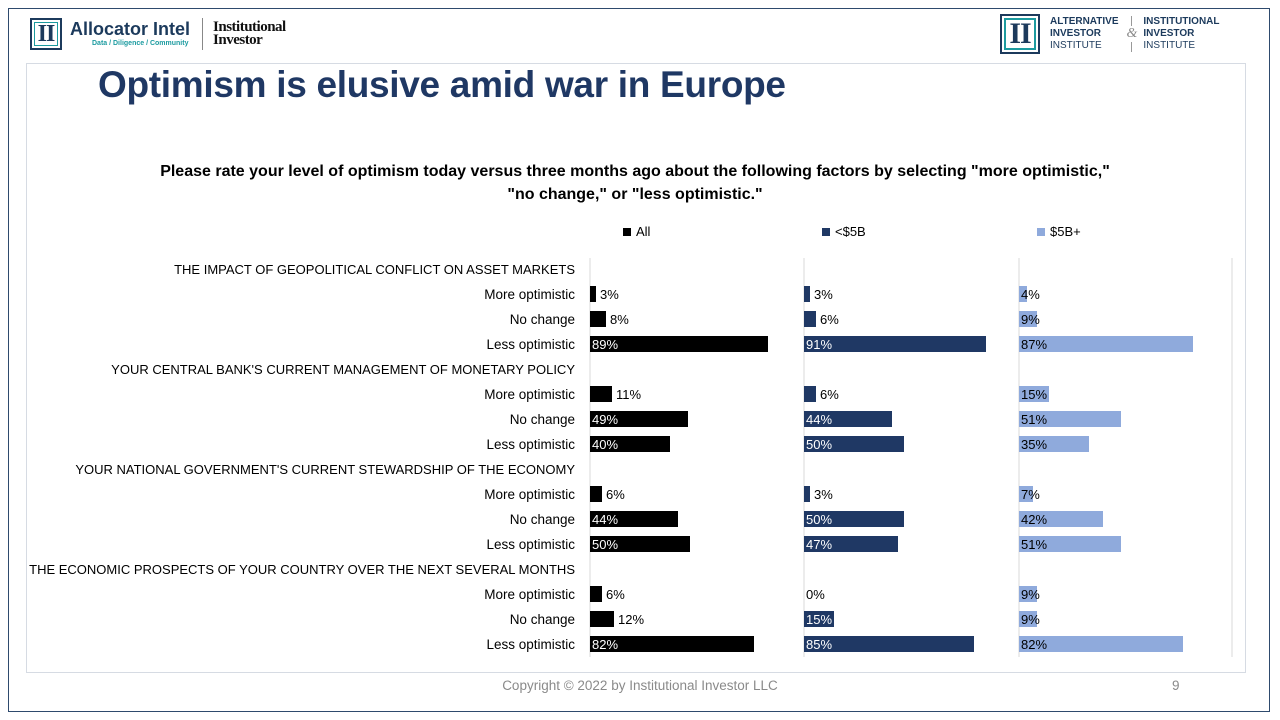 The height and width of the screenshot is (720, 1280). What do you see at coordinates (815, 594) in the screenshot?
I see `data-label: 0%` at bounding box center [815, 594].